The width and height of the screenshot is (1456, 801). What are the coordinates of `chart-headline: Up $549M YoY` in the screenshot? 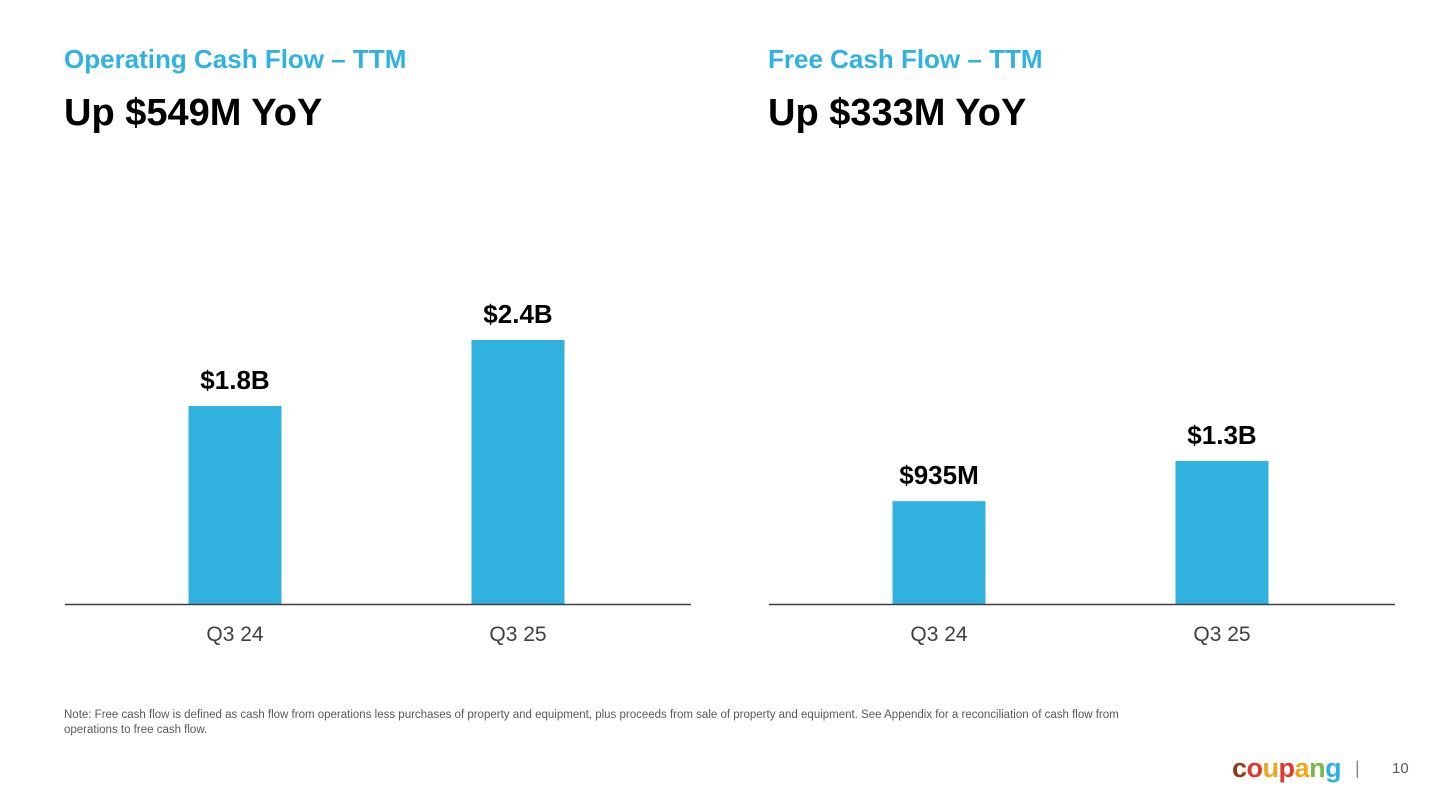 It's located at (193, 113).